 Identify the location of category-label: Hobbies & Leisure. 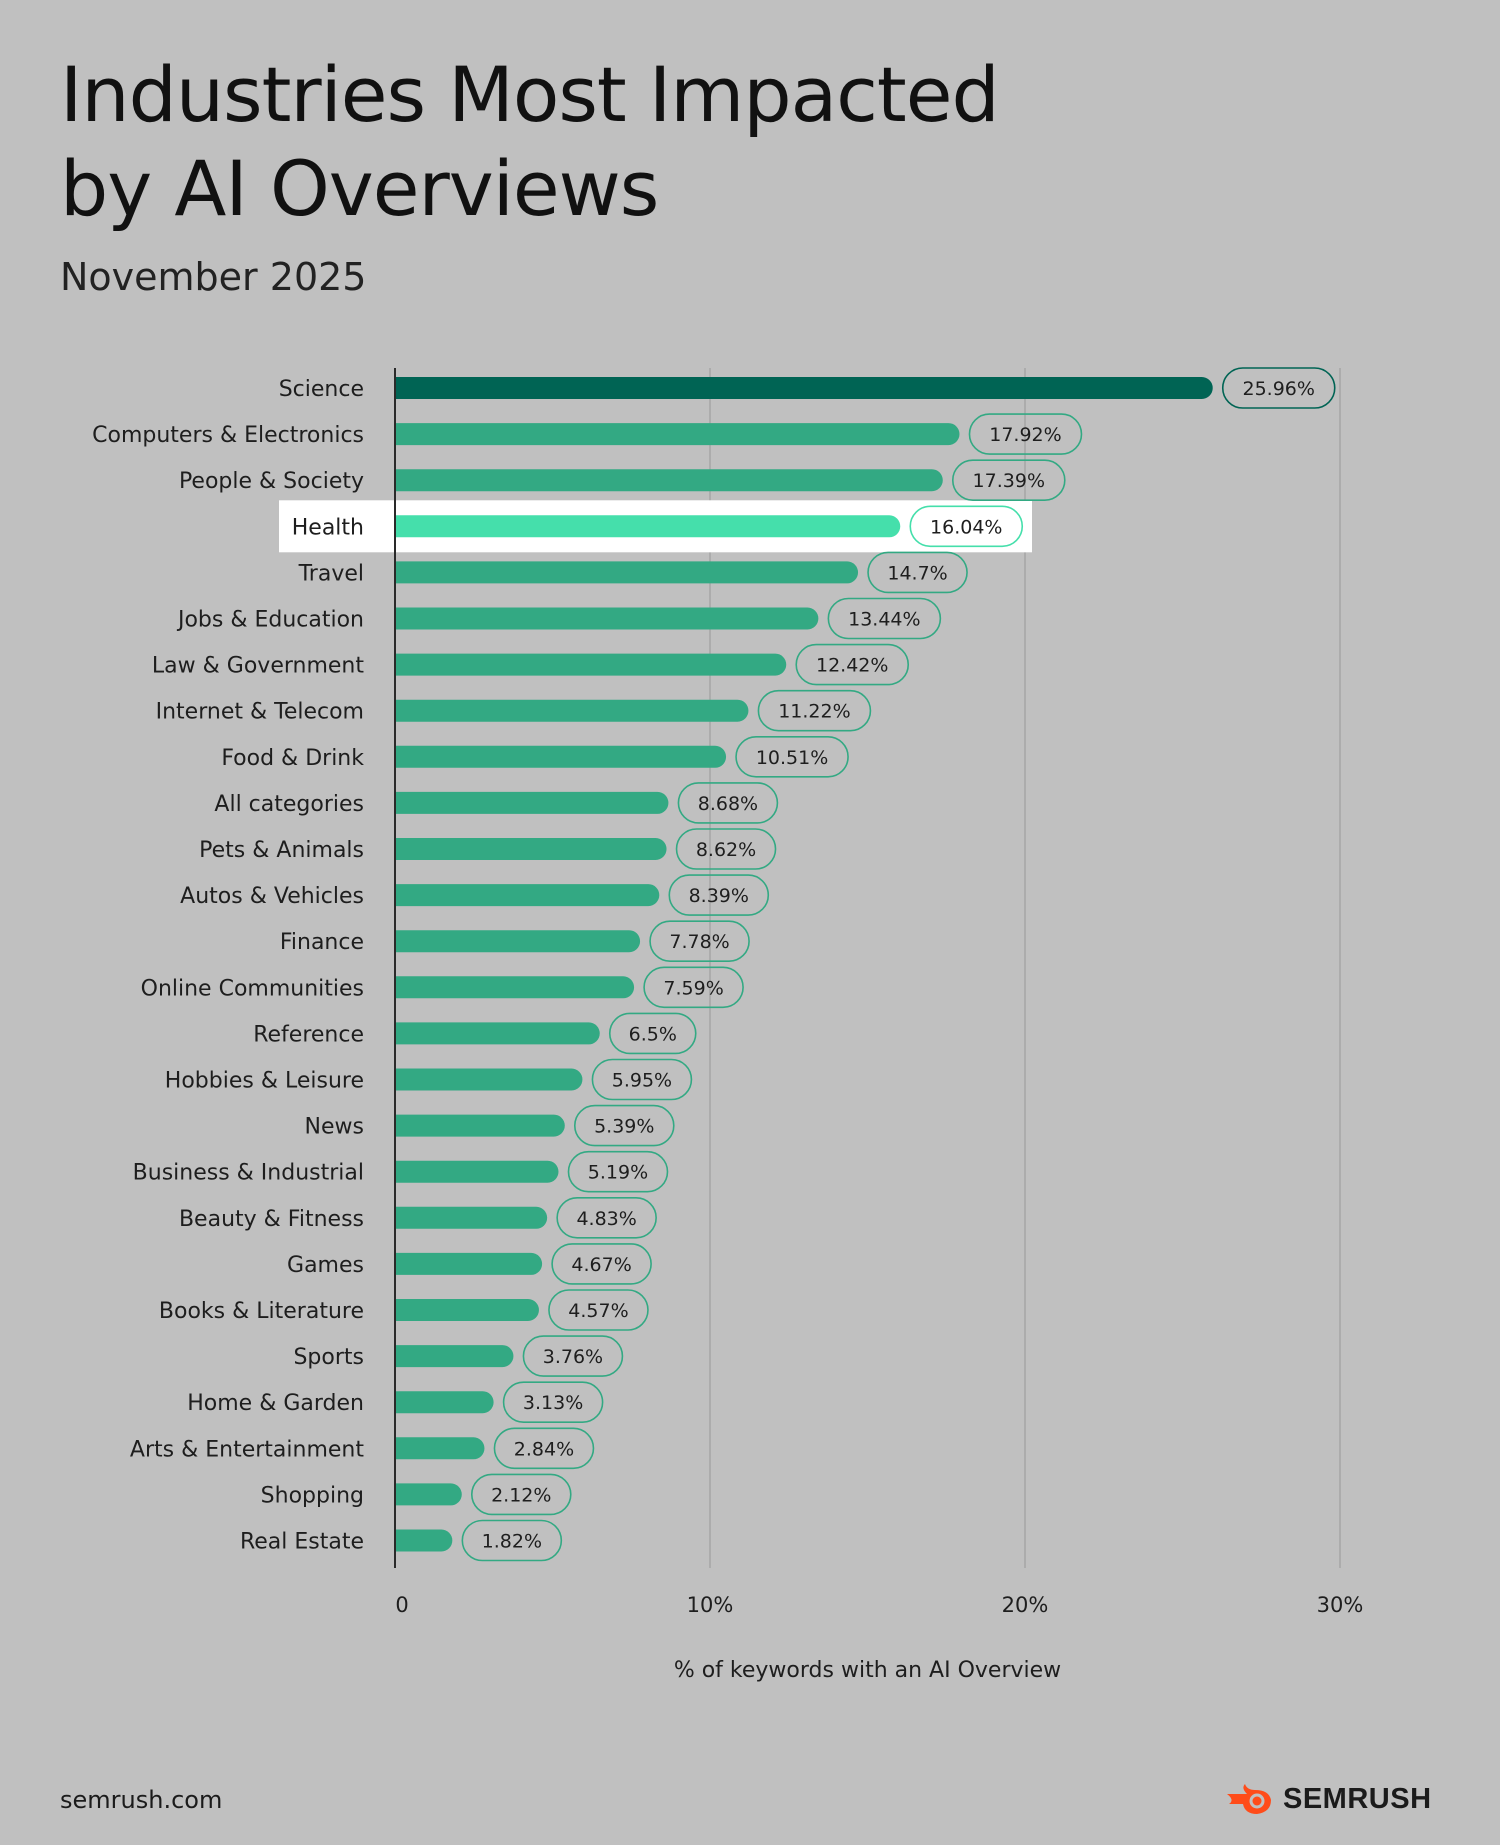
(264, 1081).